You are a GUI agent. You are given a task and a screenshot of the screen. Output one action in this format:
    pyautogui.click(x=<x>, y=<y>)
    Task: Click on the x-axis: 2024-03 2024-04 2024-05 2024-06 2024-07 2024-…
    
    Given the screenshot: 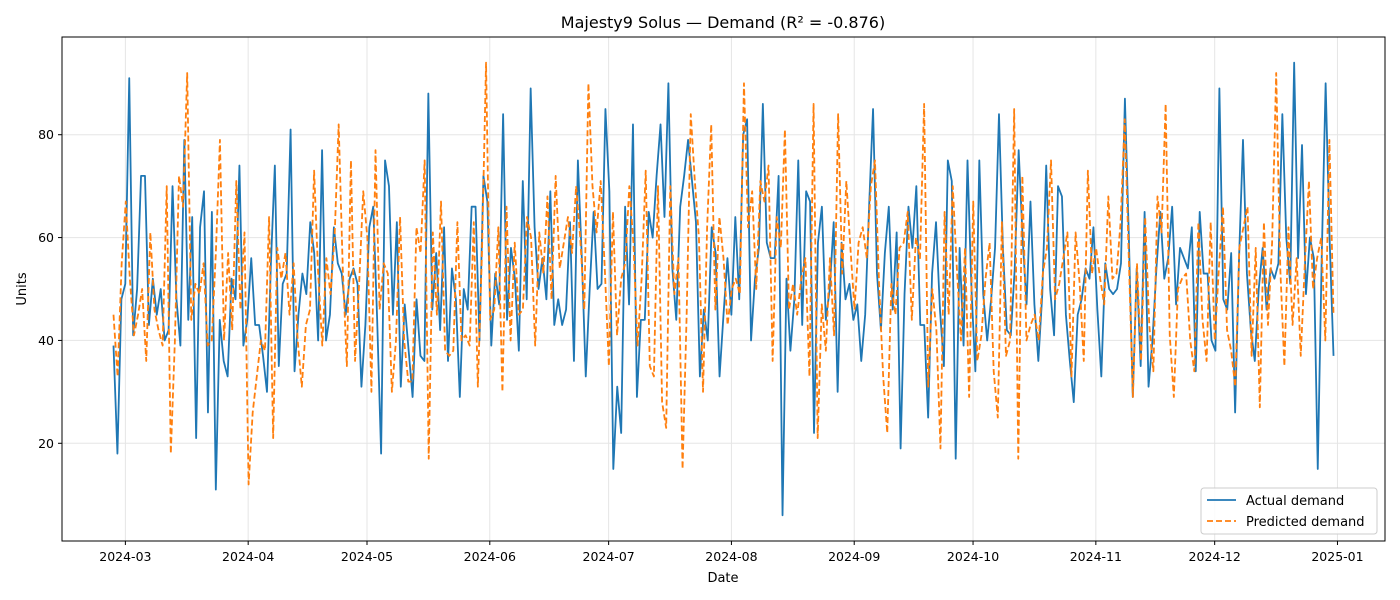 What is the action you would take?
    pyautogui.click(x=731, y=552)
    